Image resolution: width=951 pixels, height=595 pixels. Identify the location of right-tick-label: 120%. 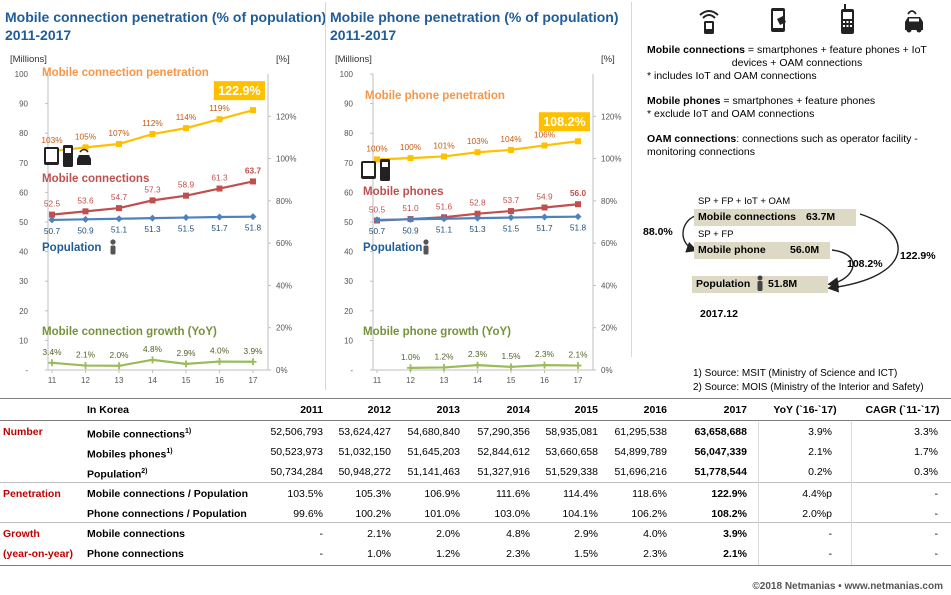
(286, 116).